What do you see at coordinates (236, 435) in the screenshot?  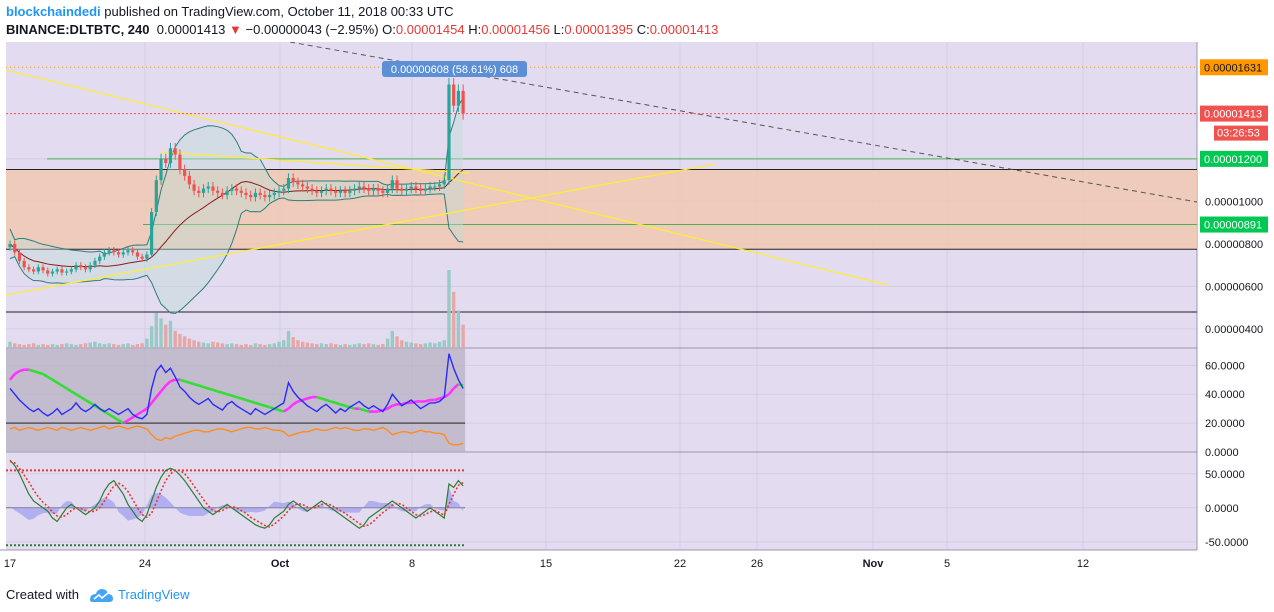 I see `di-minus-line` at bounding box center [236, 435].